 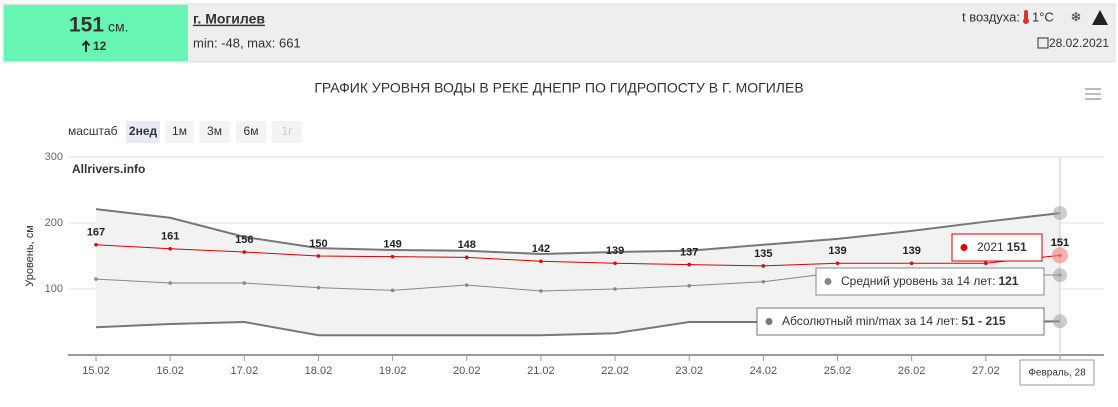 What do you see at coordinates (763, 254) in the screenshot?
I see `data-label: 135` at bounding box center [763, 254].